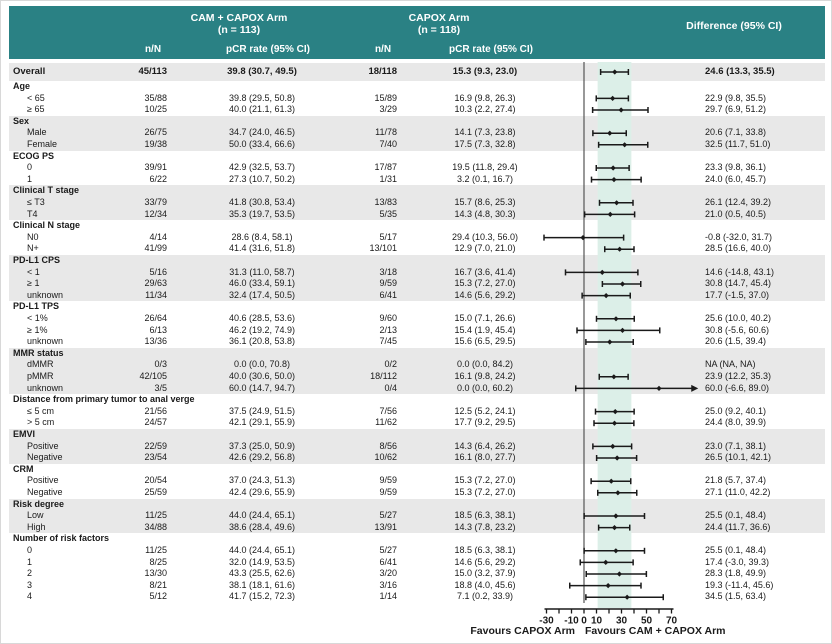 Image resolution: width=832 pixels, height=644 pixels. What do you see at coordinates (385, 526) in the screenshot?
I see `arm2-n-of-N: 13/91` at bounding box center [385, 526].